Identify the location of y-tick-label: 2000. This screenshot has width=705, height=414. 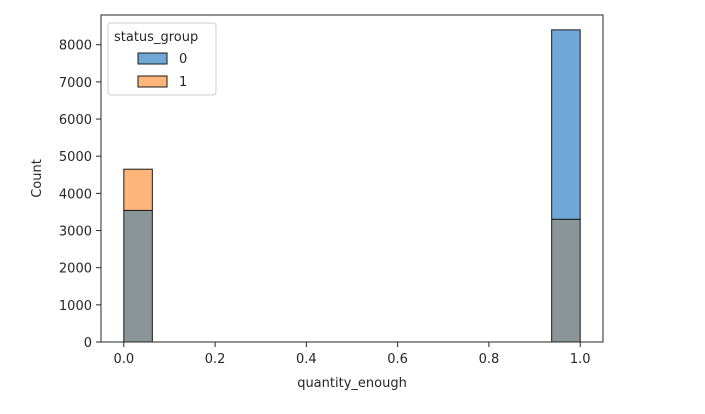
(75, 269).